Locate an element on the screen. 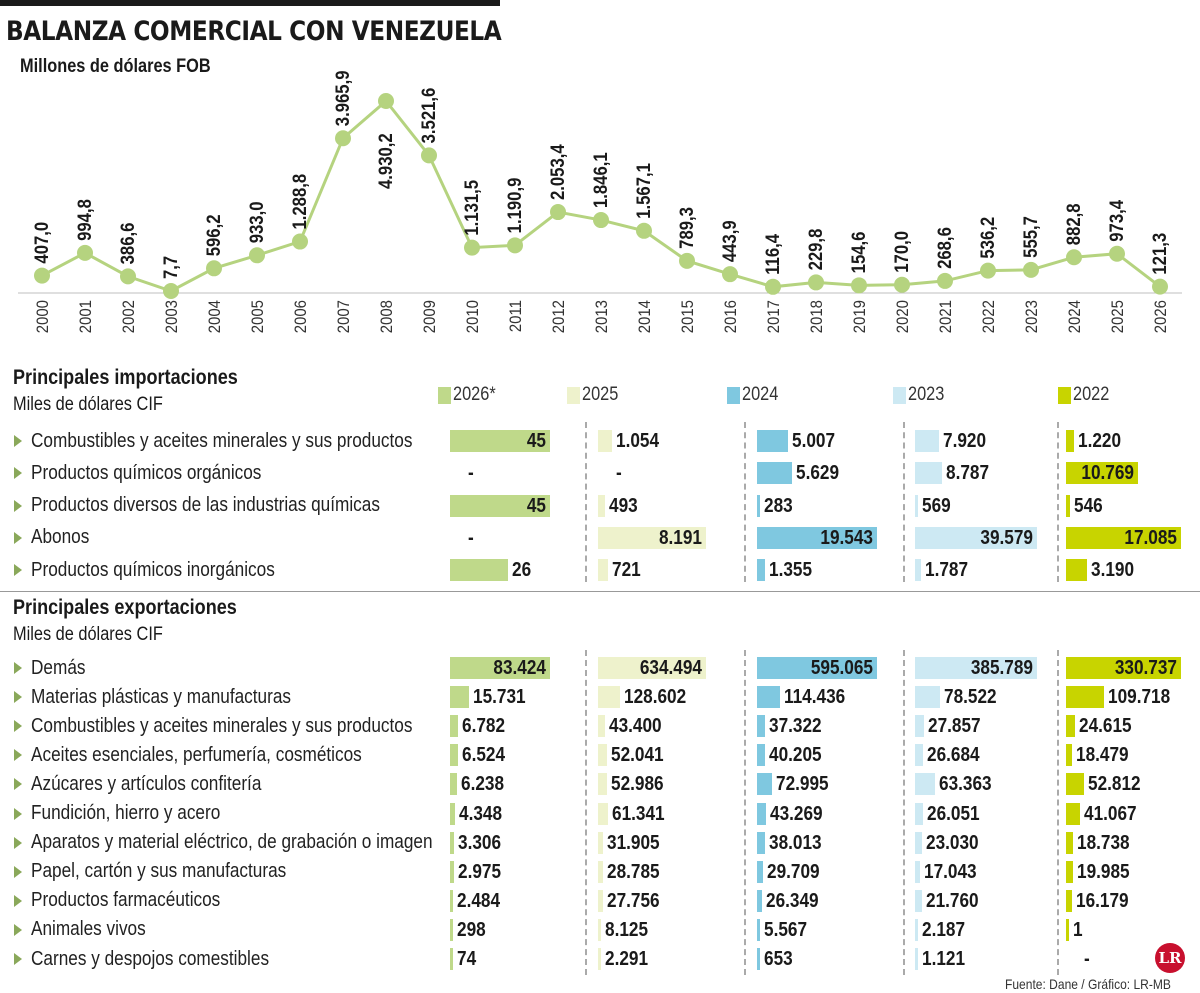 The width and height of the screenshot is (1200, 993). value-label: 385.789 is located at coordinates (1001, 668).